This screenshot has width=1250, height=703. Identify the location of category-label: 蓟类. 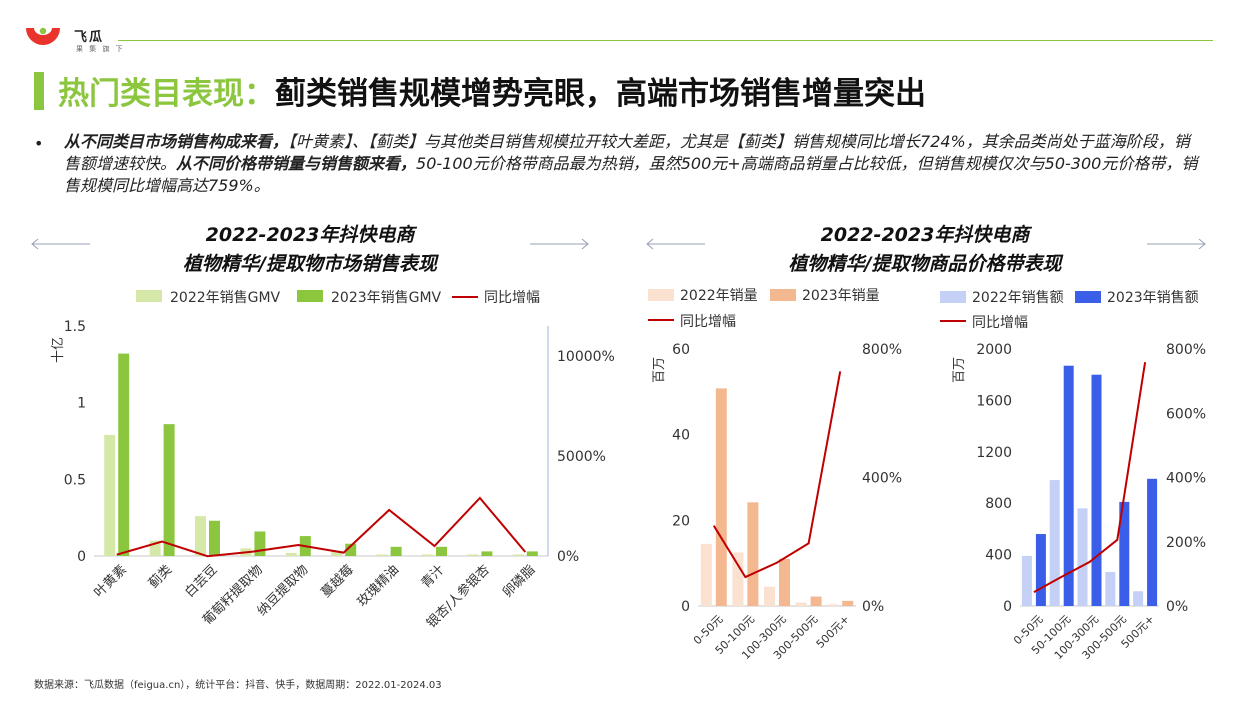
(160, 576).